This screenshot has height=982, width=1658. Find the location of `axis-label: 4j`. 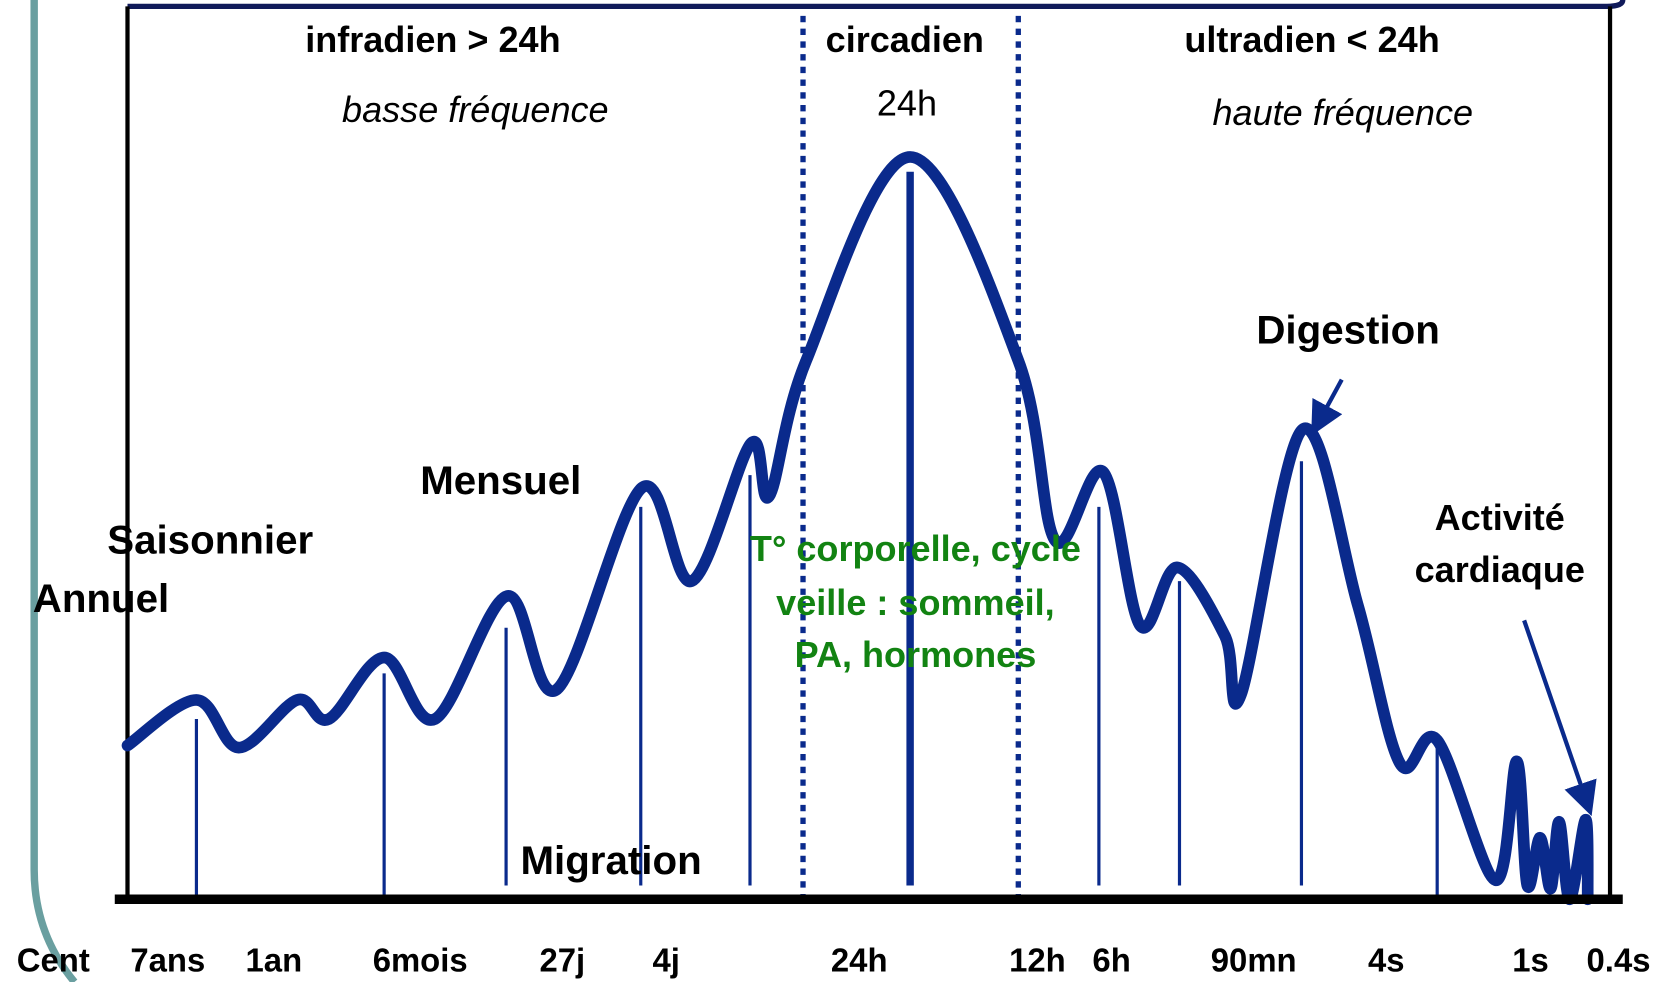

axis-label: 4j is located at coordinates (666, 960).